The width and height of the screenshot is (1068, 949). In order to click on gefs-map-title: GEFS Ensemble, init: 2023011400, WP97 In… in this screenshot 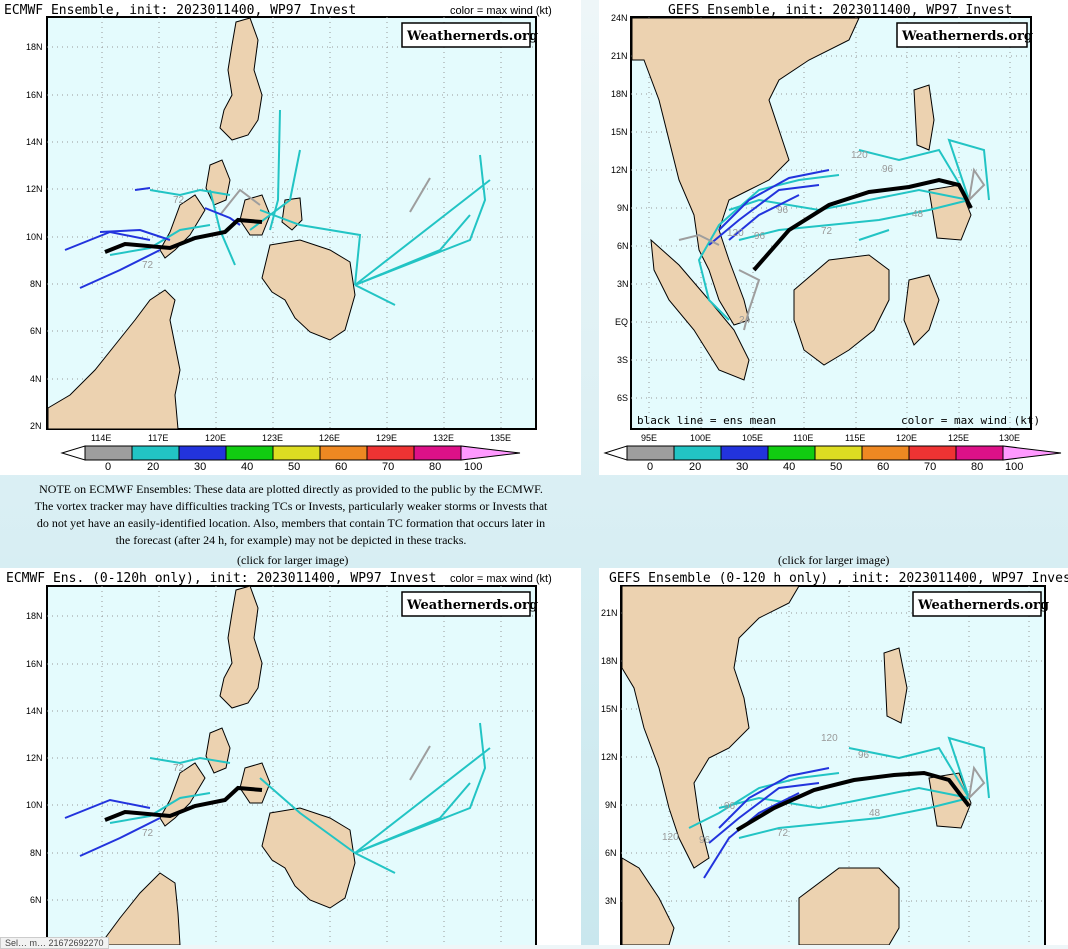, I will do `click(840, 10)`.